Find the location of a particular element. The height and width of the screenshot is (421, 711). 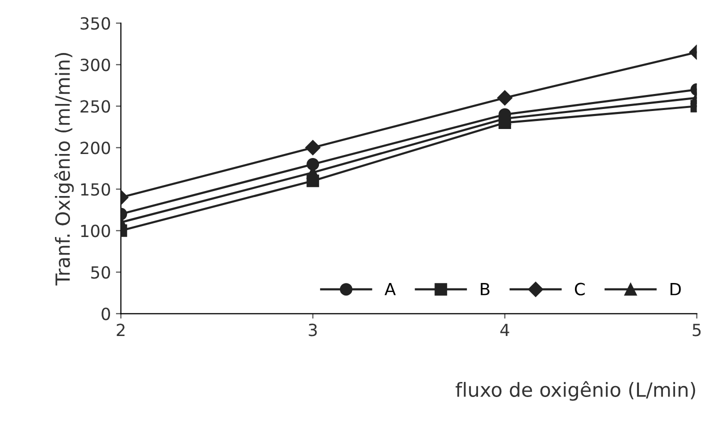

x-axis-title: fluxo de oxigênio (L/min) is located at coordinates (576, 391).